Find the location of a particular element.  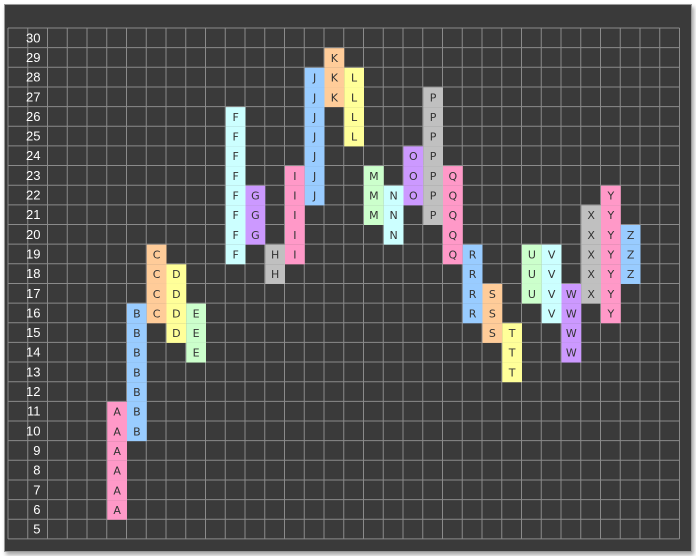

box-letter-W: W is located at coordinates (571, 313).